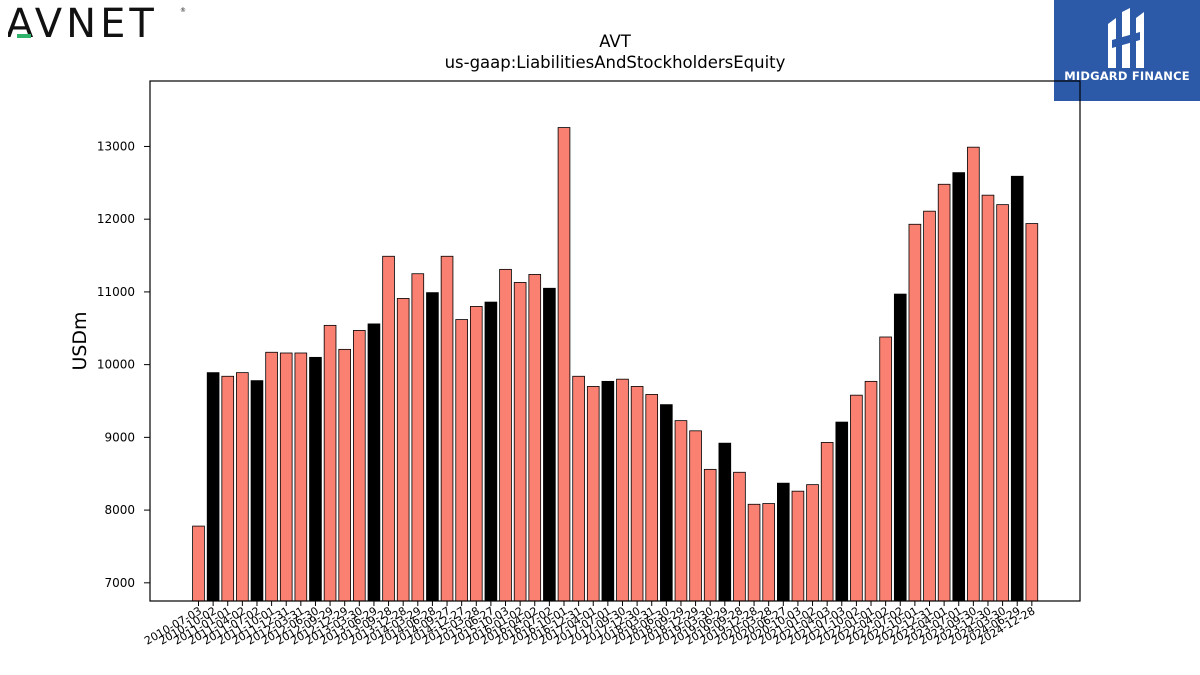 This screenshot has height=675, width=1200. I want to click on y-tick-label: 7000, so click(119, 583).